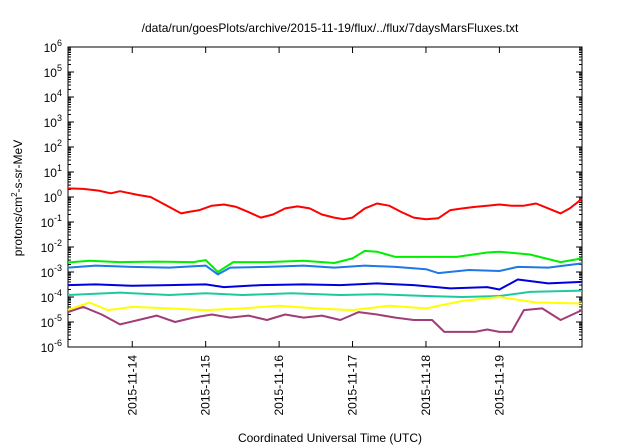 The width and height of the screenshot is (640, 448). Describe the element at coordinates (18, 166) in the screenshot. I see `y-axis-label-rest: -s-sr-MeV` at that location.